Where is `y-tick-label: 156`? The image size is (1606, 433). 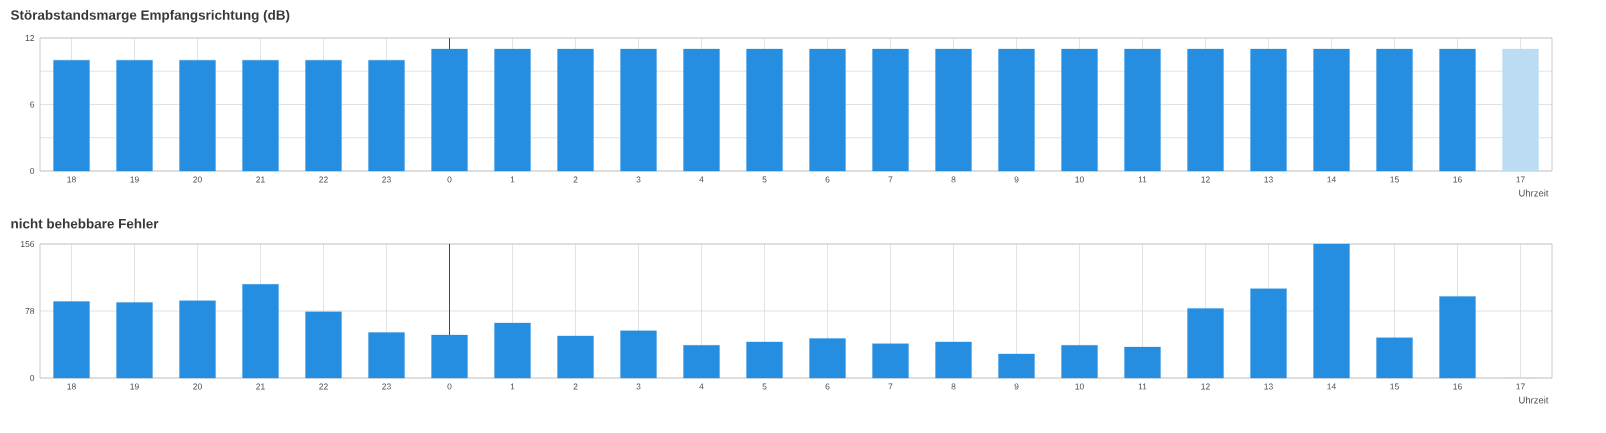 y-tick-label: 156 is located at coordinates (27, 244).